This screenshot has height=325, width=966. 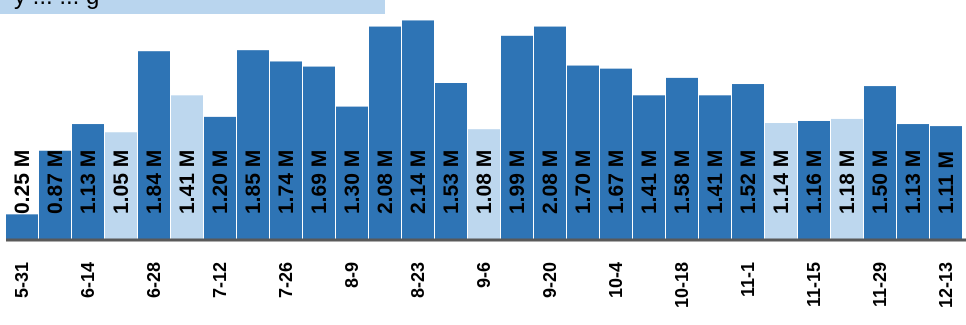 I want to click on bar-value-label: 1.16 M, so click(x=814, y=182).